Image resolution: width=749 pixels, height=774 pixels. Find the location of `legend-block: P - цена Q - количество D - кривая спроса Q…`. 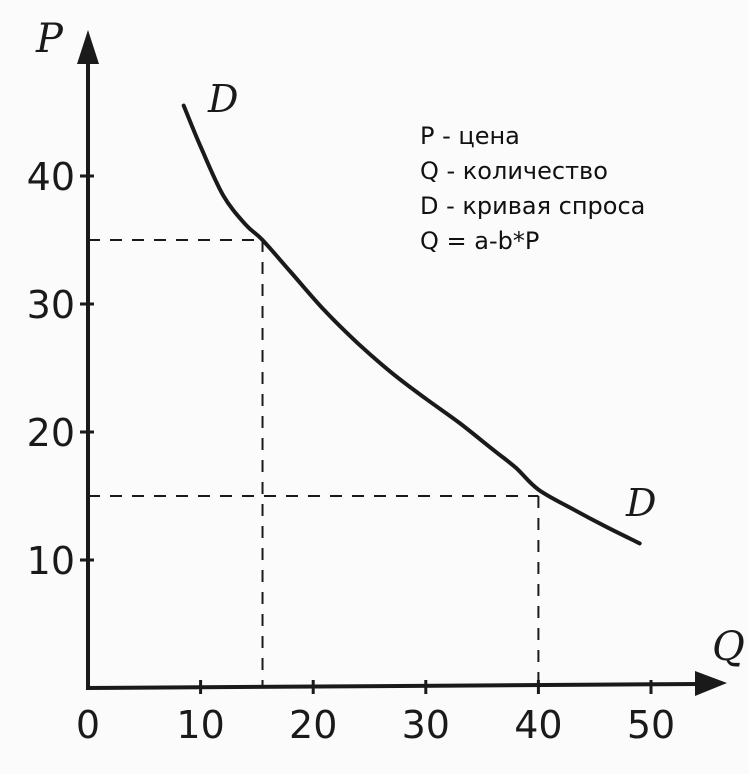

legend-block: P - цена Q - количество D - кривая спроса Q… is located at coordinates (532, 188).